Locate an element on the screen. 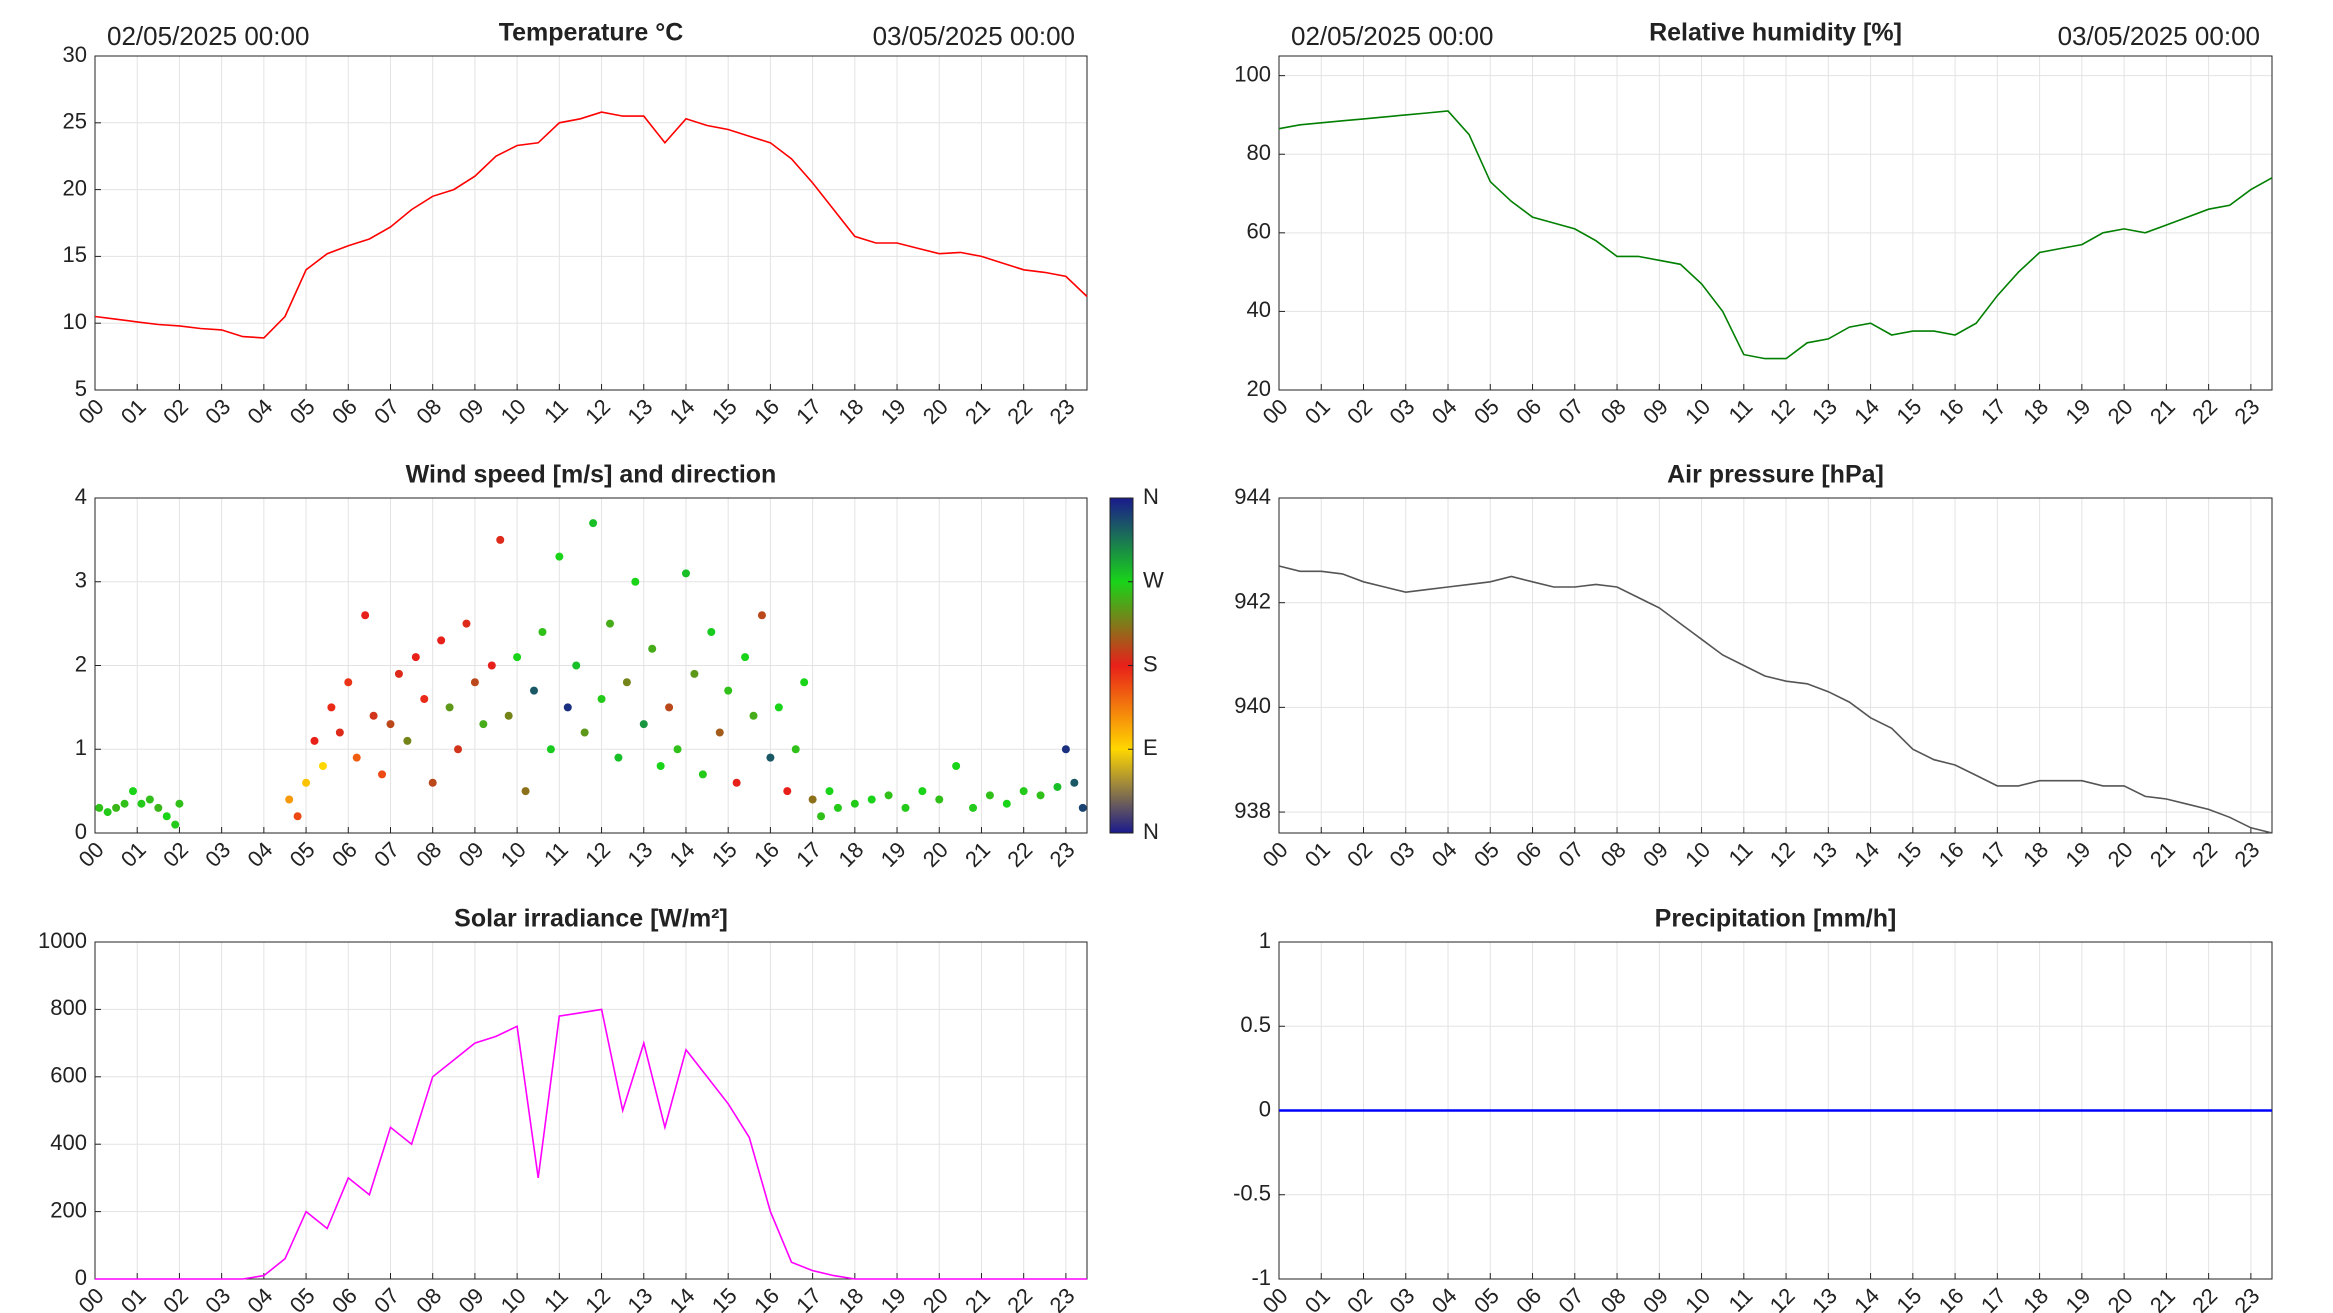 The height and width of the screenshot is (1313, 2333). colorbar-label: S is located at coordinates (1150, 663).